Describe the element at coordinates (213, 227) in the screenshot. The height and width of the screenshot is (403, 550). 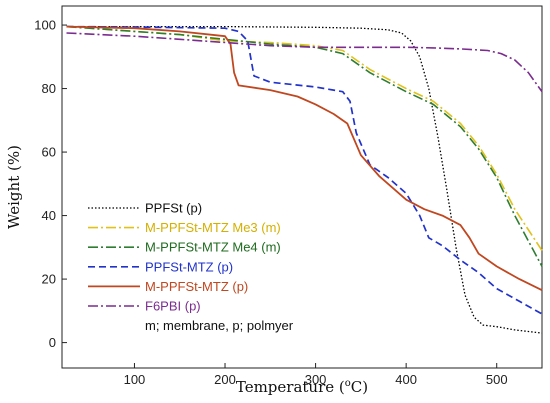
I see `legend-label-1: M-PPFSt-MTZ Me3 (m)` at that location.